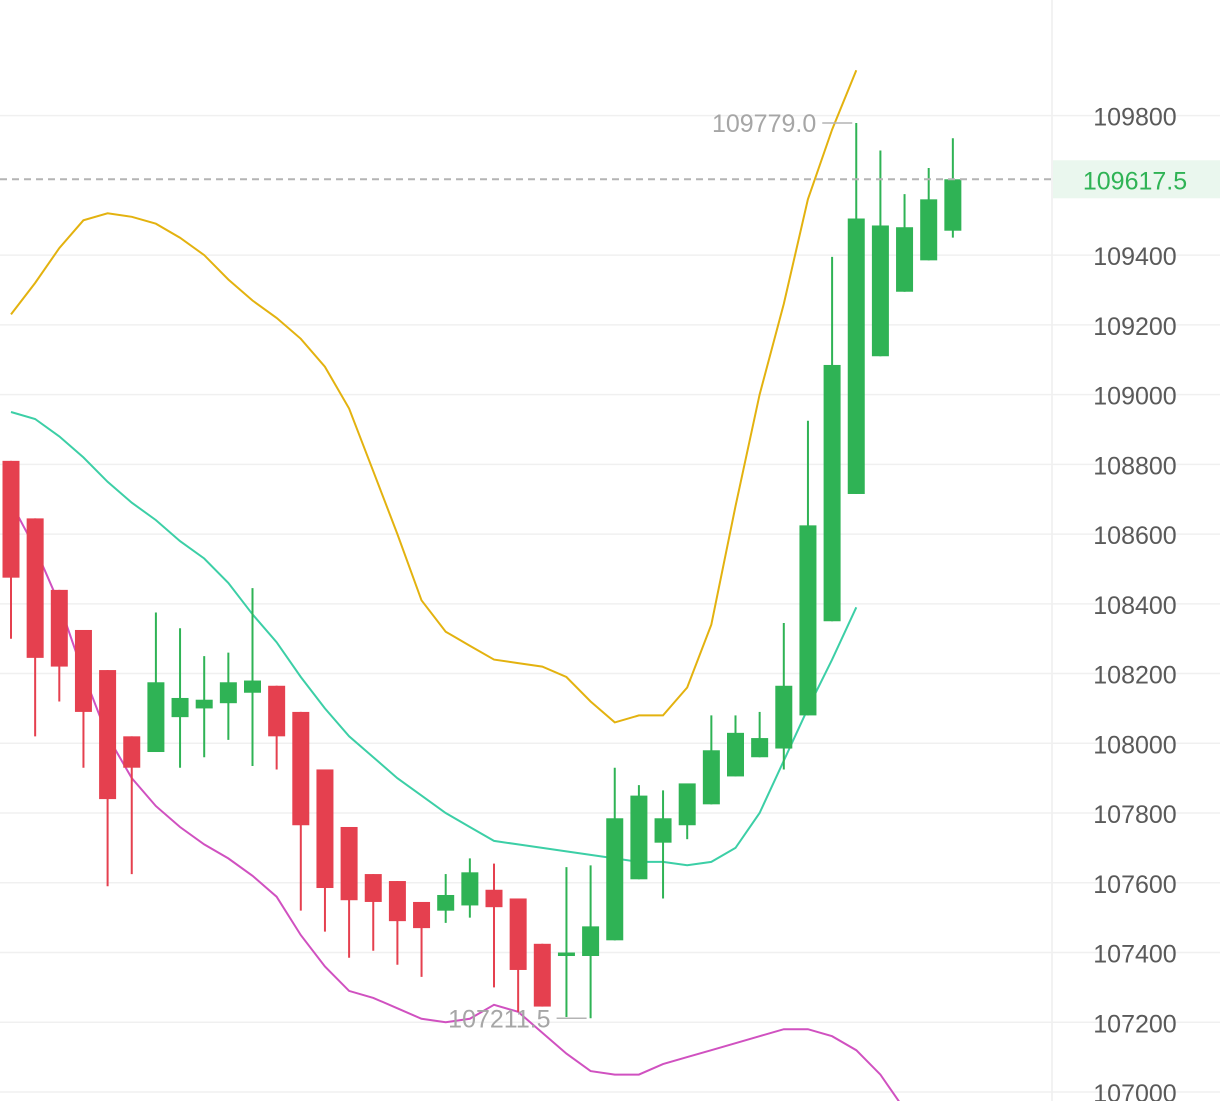 This screenshot has width=1220, height=1101. Describe the element at coordinates (1134, 466) in the screenshot. I see `y-tick-label: 108800` at that location.